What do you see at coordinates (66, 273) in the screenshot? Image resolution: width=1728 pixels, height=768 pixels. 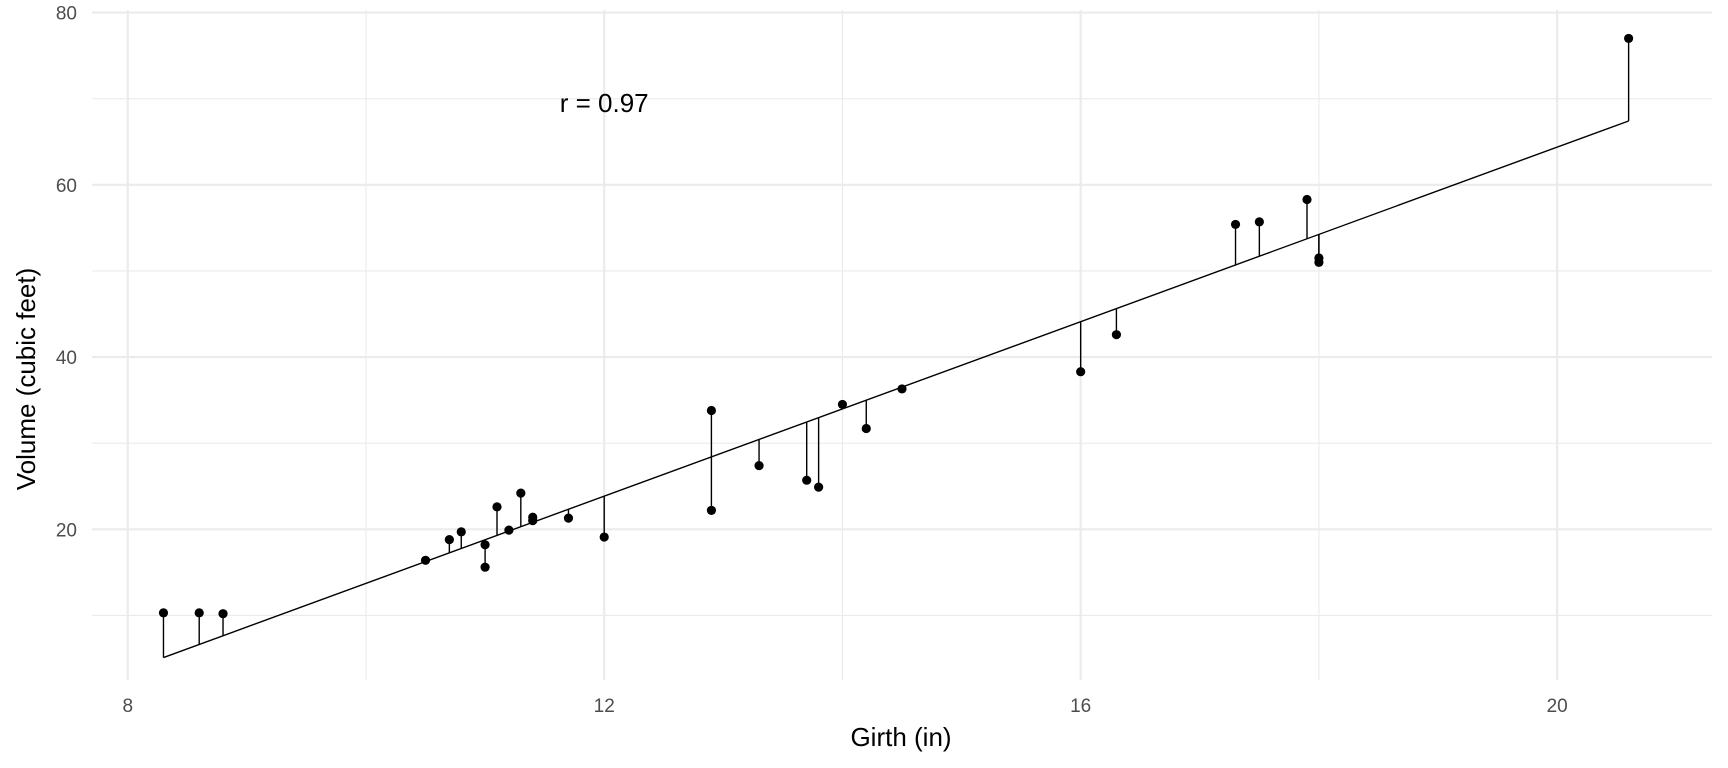 I see `y-axis-ticks: 20 40 60 80` at bounding box center [66, 273].